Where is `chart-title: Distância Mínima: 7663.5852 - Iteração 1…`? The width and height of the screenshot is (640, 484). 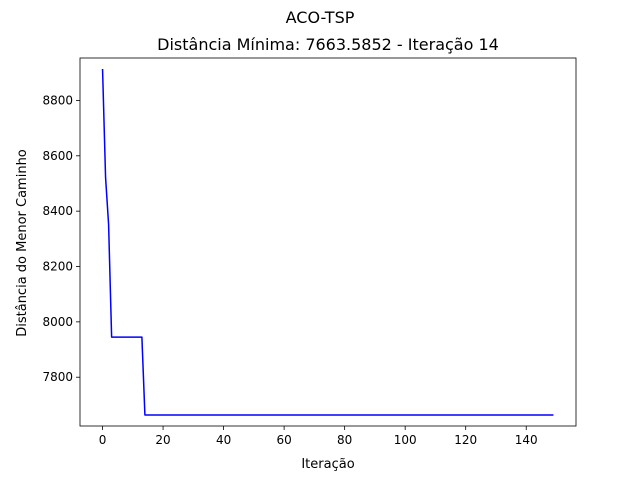
chart-title: Distância Mínima: 7663.5852 - Iteração 1… is located at coordinates (328, 44).